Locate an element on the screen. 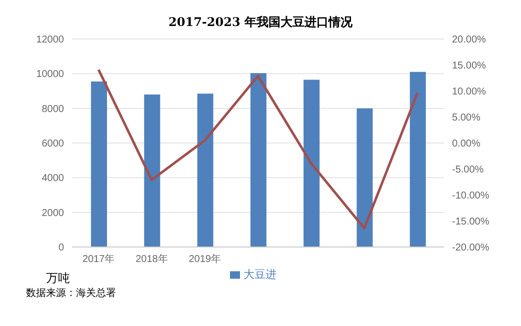 The height and width of the screenshot is (326, 521). y2-tick-label: 0.00% is located at coordinates (466, 144).